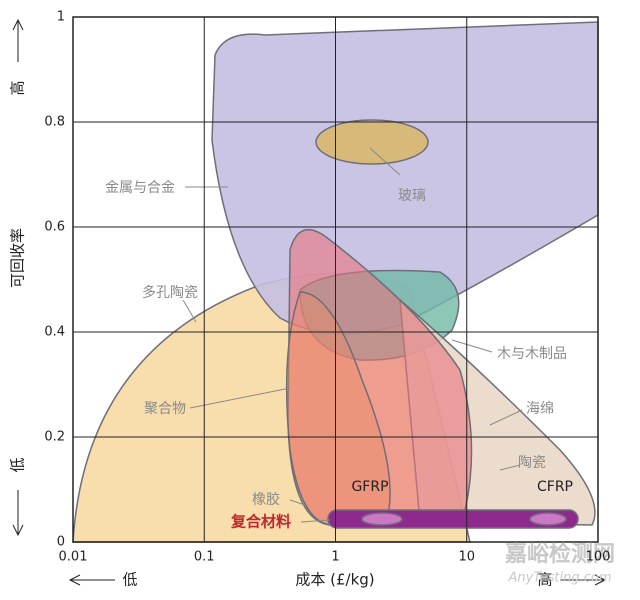 This screenshot has height=600, width=640. Describe the element at coordinates (466, 557) in the screenshot. I see `x-tick-label: 10` at that location.